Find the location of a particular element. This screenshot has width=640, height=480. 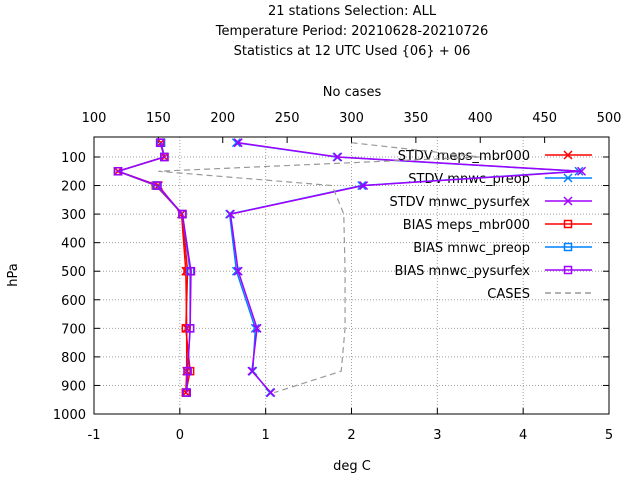

legend-item: STDV mnwc_pysurfex is located at coordinates (490, 202).